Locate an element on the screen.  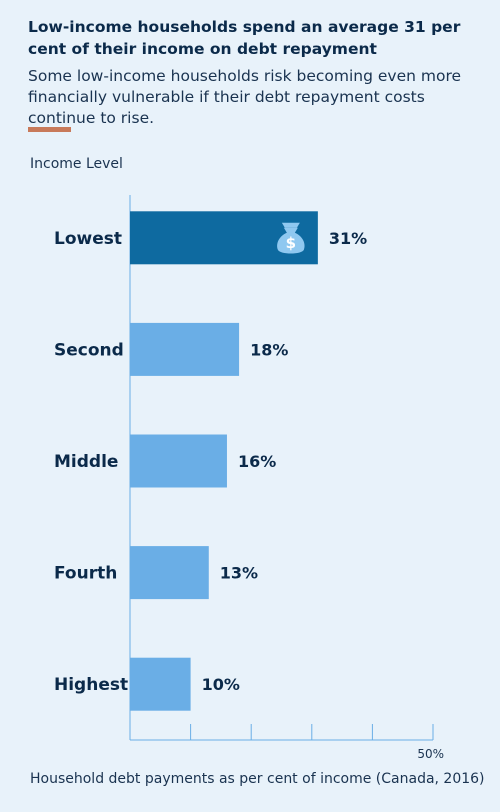
value-label: 10% is located at coordinates (221, 684).